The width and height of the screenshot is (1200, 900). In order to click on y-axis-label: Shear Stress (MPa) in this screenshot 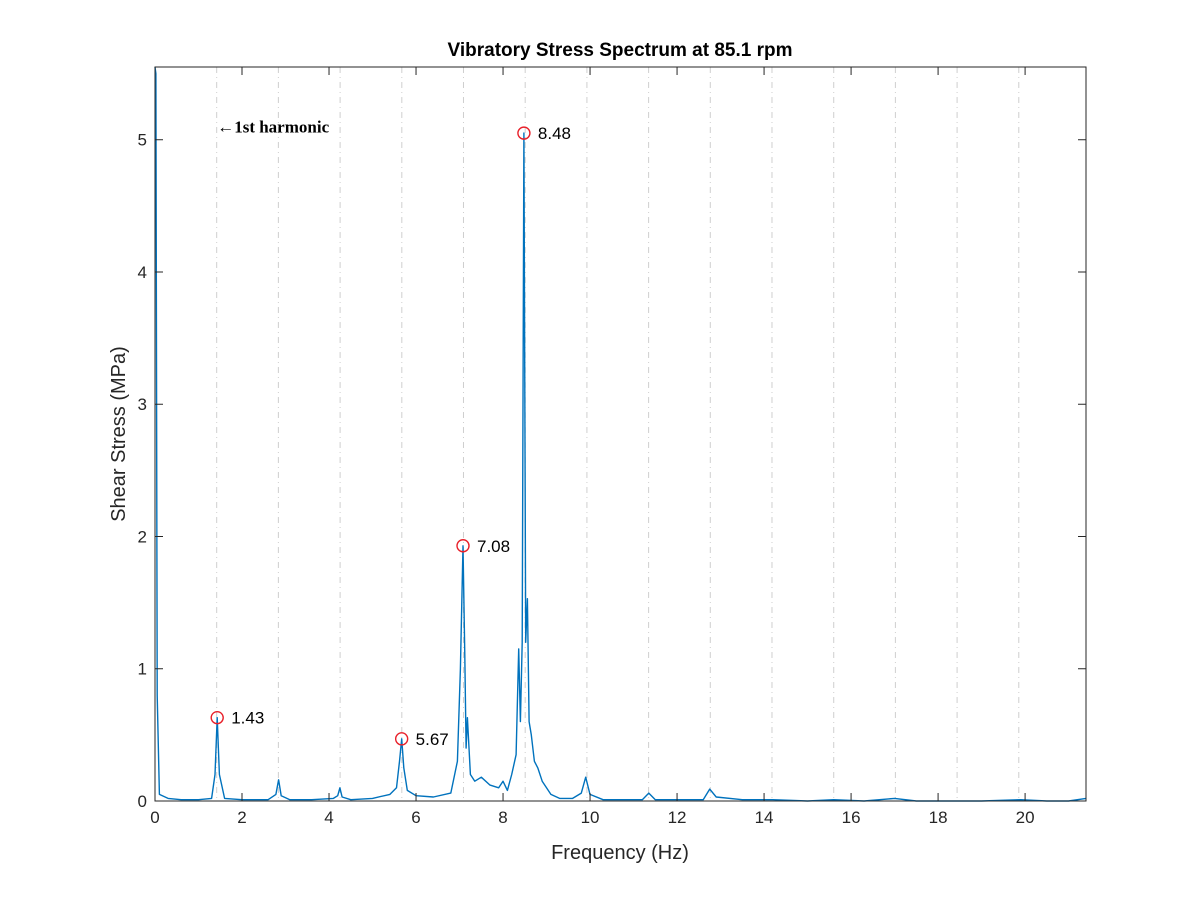, I will do `click(119, 434)`.